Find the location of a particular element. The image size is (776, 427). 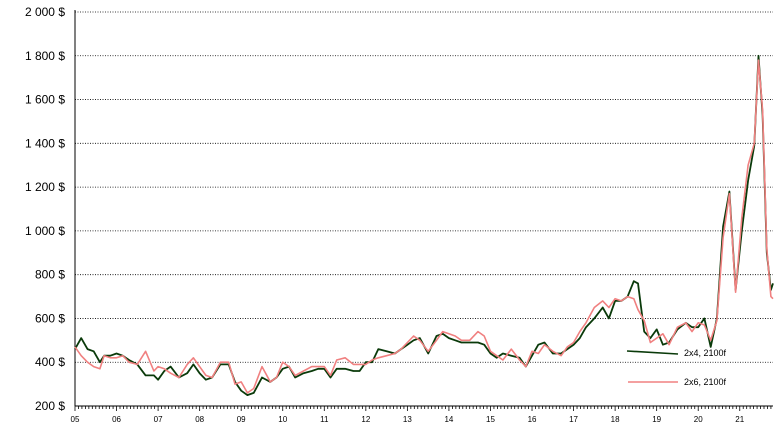

x-tick-label: 19 is located at coordinates (656, 419).